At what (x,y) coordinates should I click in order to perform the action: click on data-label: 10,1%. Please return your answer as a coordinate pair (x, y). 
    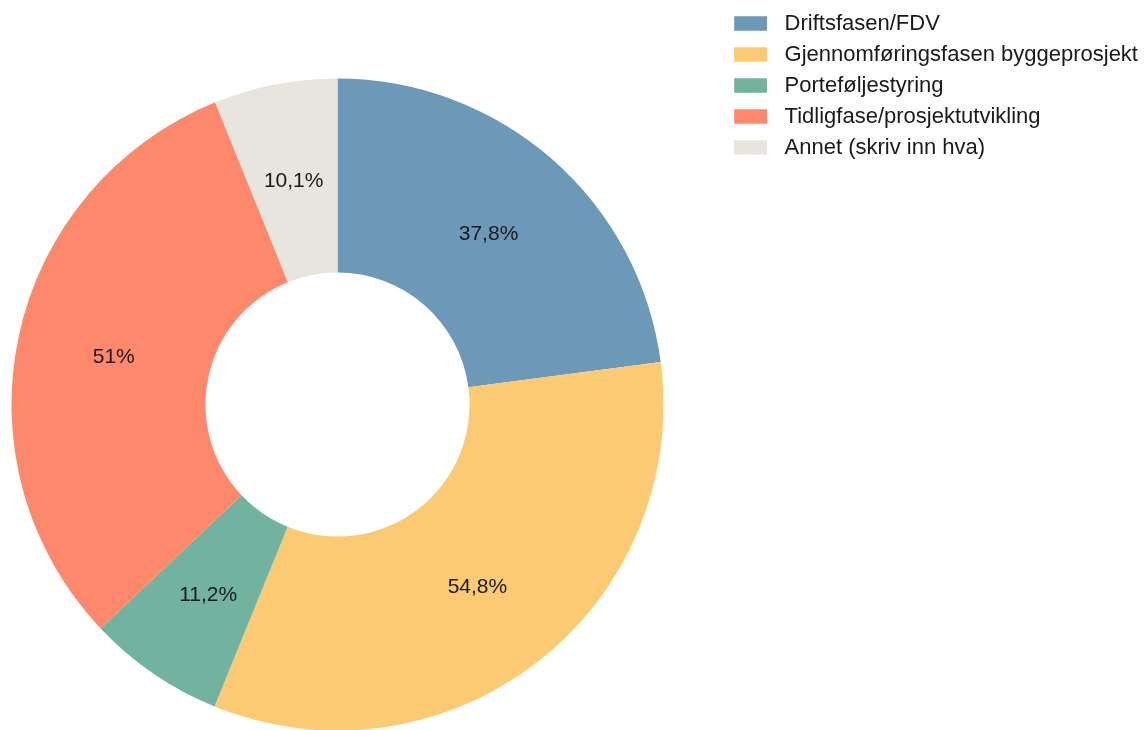
    Looking at the image, I should click on (293, 180).